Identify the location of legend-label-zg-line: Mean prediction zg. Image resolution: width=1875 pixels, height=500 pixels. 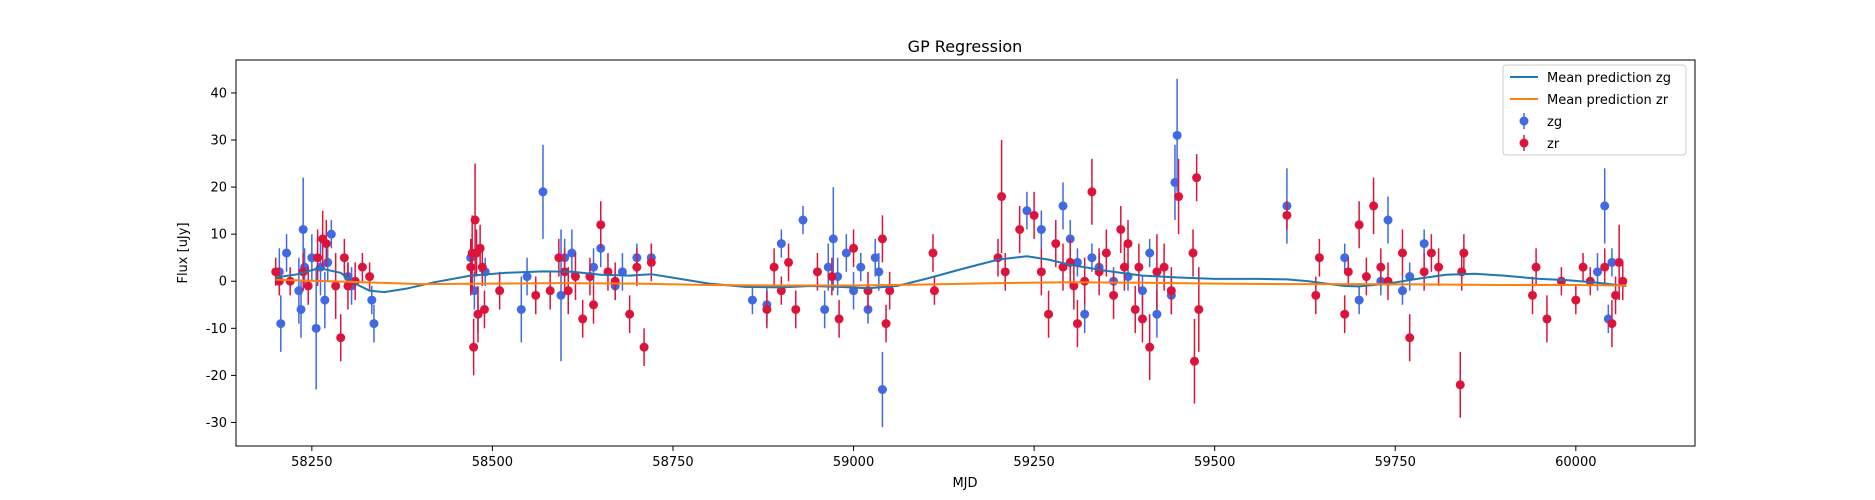
(1609, 78).